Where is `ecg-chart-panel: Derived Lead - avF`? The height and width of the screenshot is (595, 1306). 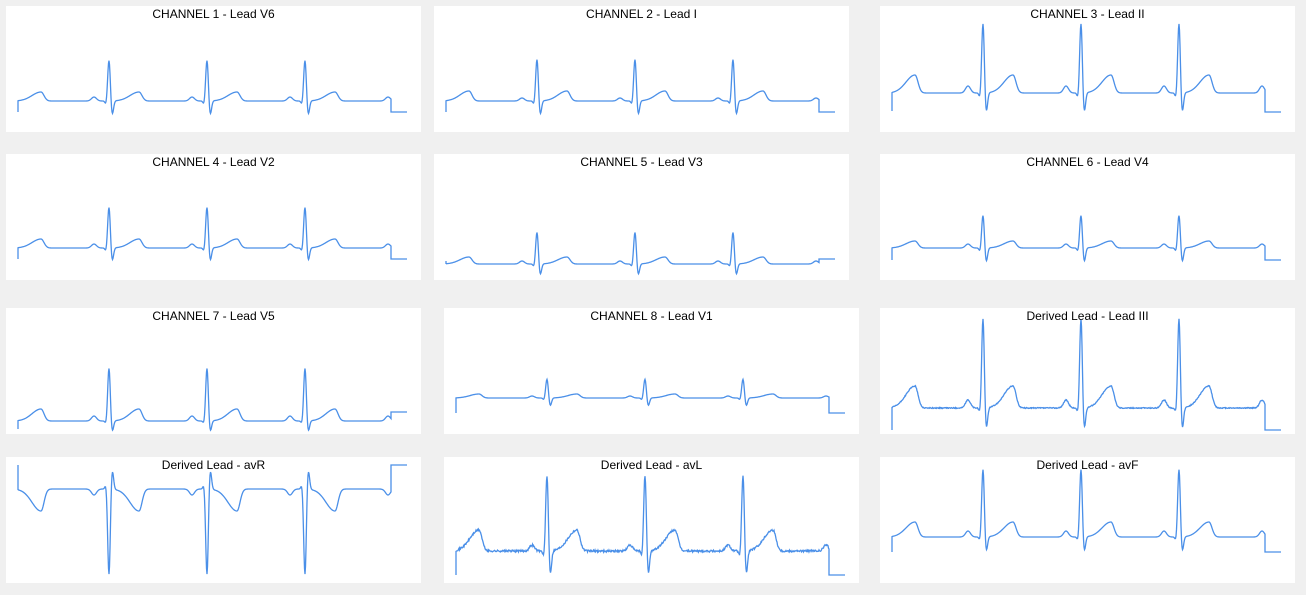 ecg-chart-panel: Derived Lead - avF is located at coordinates (1087, 520).